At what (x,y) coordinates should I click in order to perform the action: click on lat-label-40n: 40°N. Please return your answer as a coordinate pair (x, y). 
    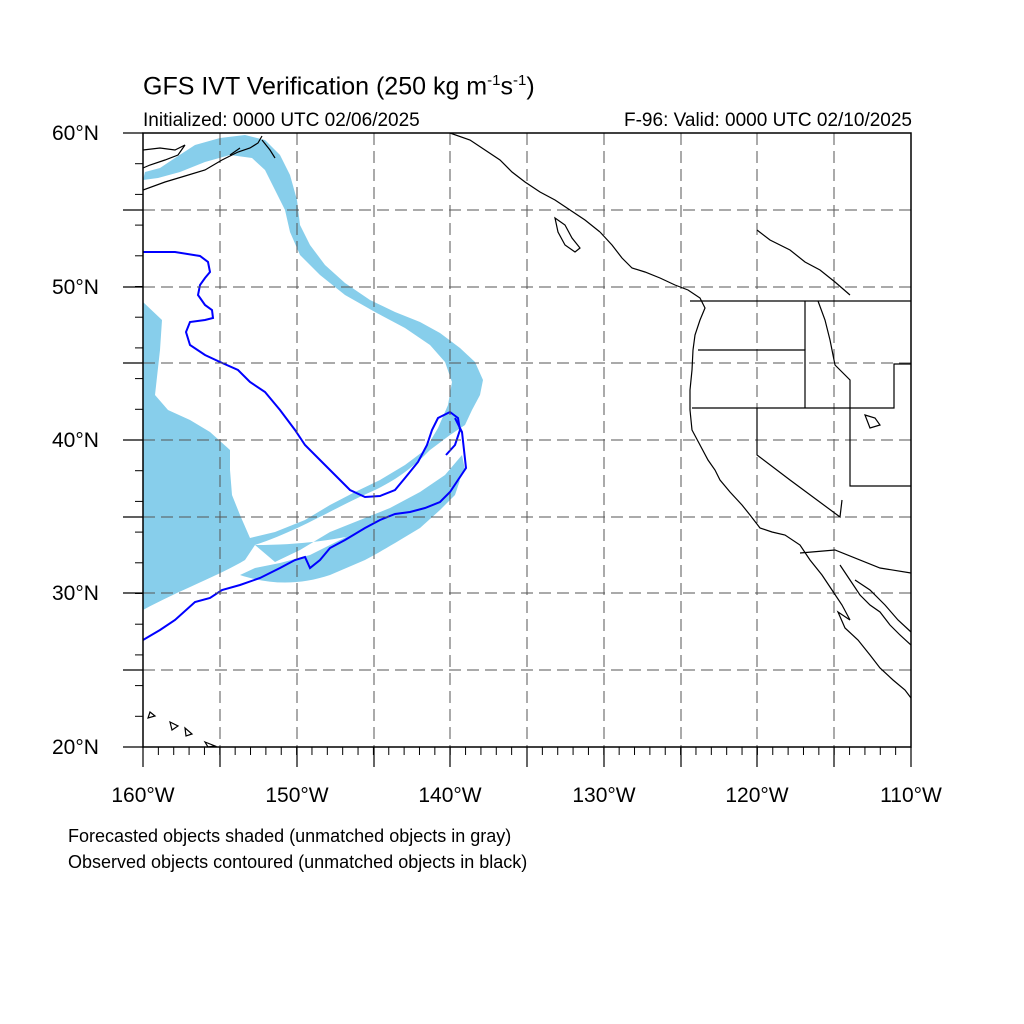
    Looking at the image, I should click on (75, 440).